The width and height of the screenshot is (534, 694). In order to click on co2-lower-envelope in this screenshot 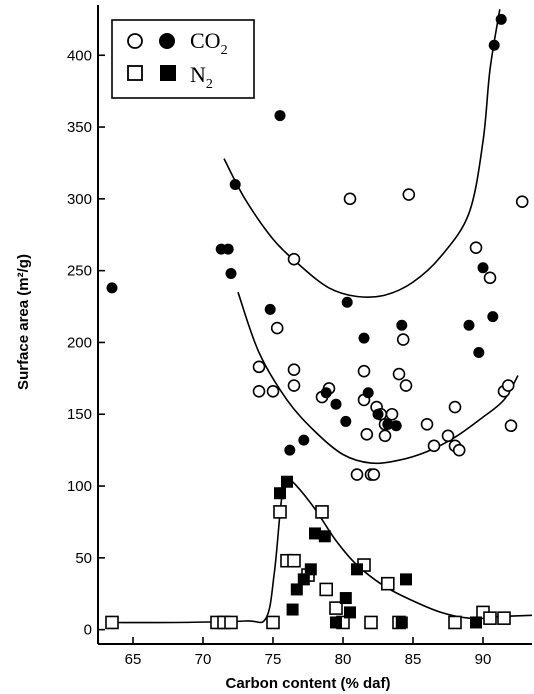, I will do `click(378, 378)`.